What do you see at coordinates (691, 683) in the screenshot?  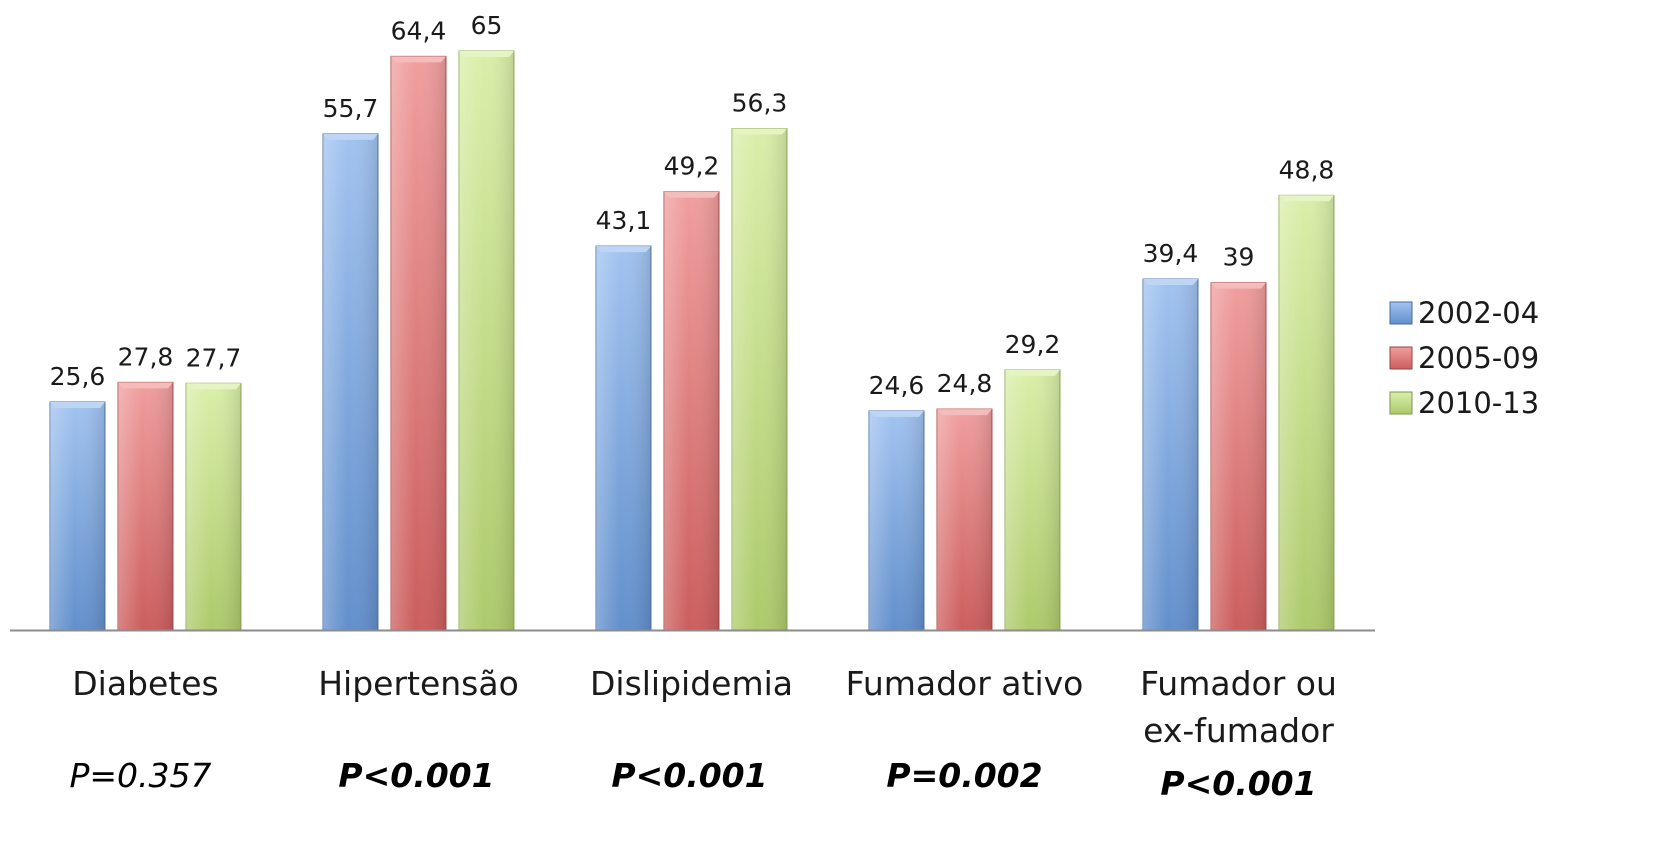 I see `category-label: Dislipidemia` at bounding box center [691, 683].